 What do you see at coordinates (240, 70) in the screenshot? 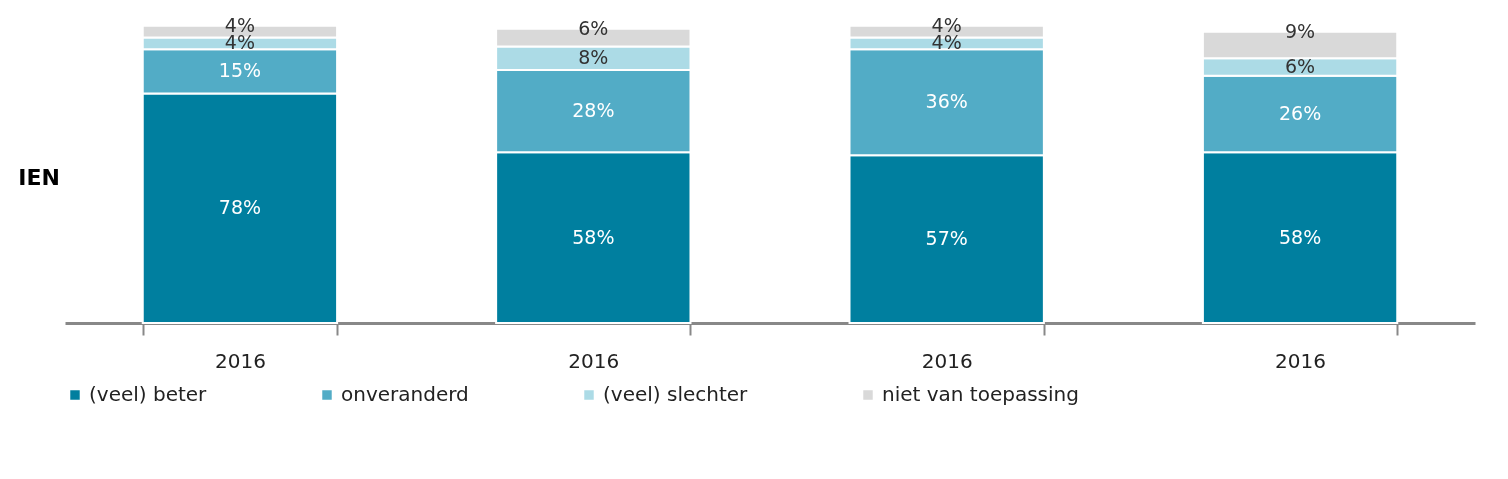
I see `data-label: 15%` at bounding box center [240, 70].